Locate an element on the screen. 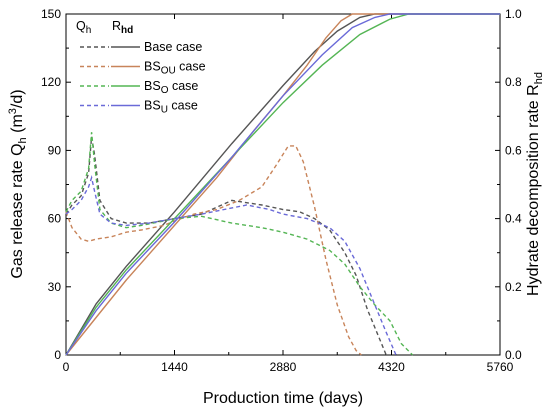 This screenshot has height=412, width=550. x-axis-title: Production time (days) is located at coordinates (283, 398).